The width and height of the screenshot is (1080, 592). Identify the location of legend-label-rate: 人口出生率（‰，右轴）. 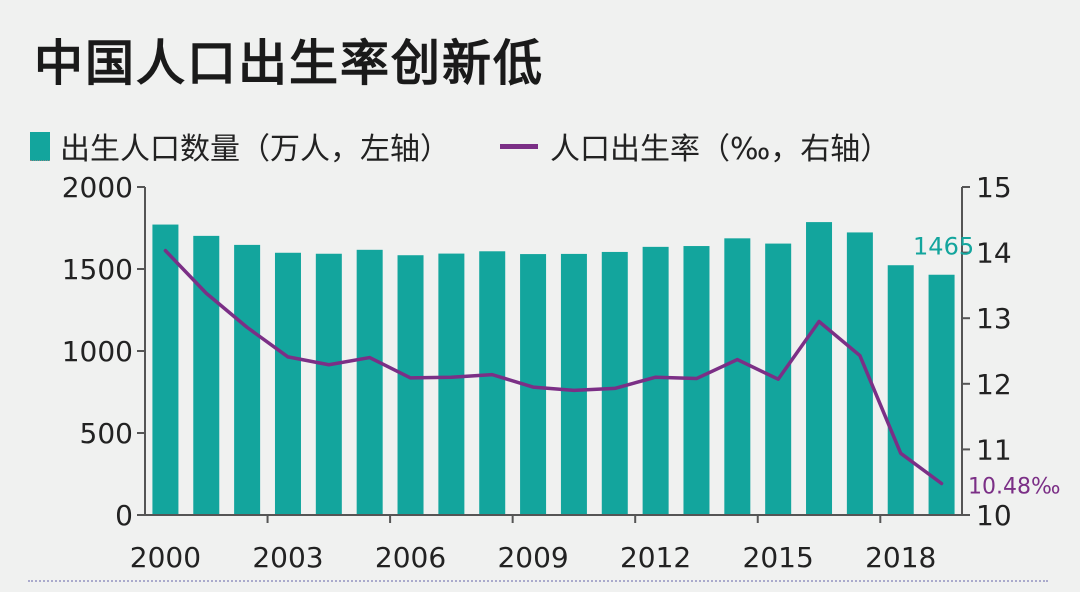
(720, 149).